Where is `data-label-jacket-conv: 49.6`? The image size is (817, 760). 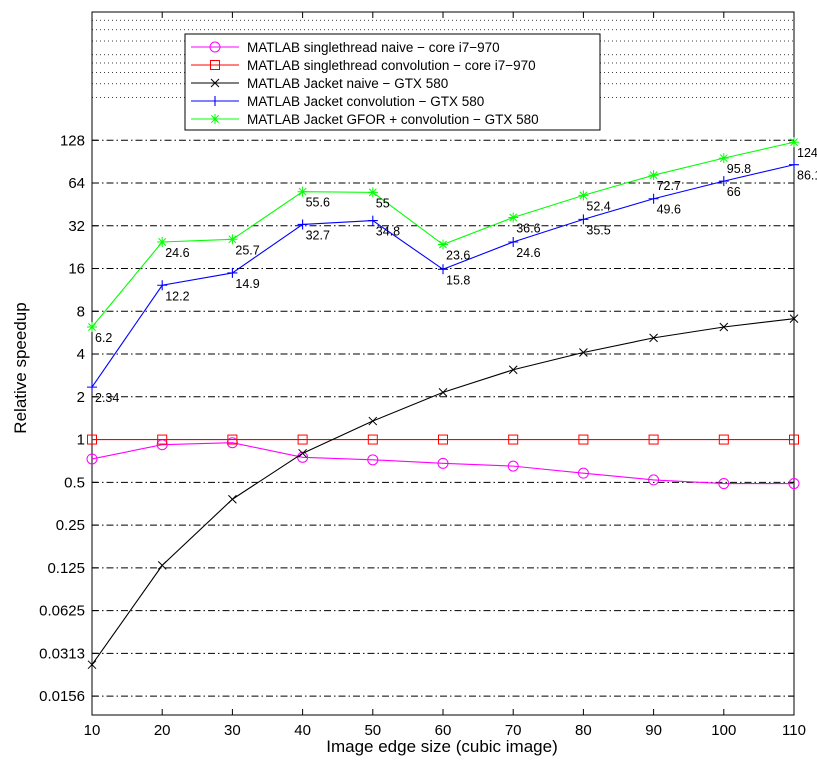 data-label-jacket-conv: 49.6 is located at coordinates (669, 210).